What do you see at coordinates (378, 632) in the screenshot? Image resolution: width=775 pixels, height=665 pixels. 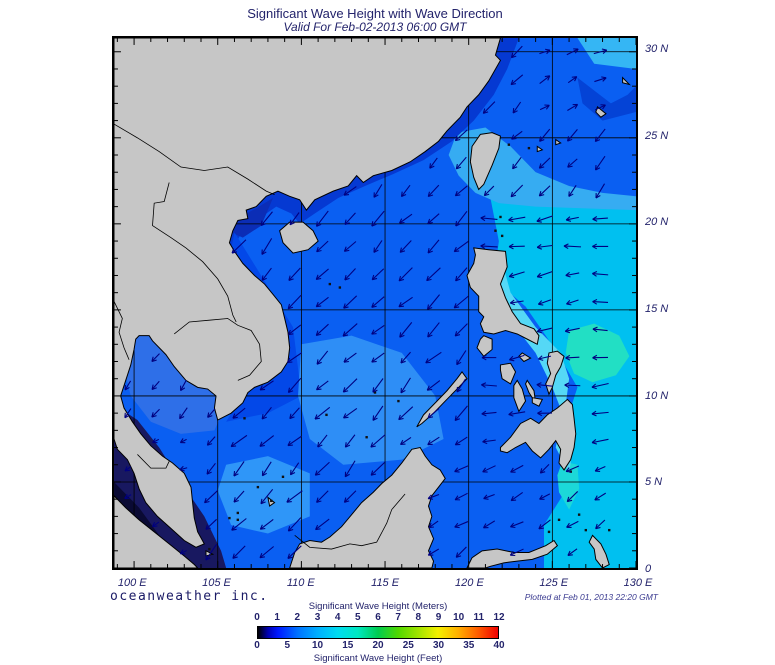 I see `colorbar-gradient-bar` at bounding box center [378, 632].